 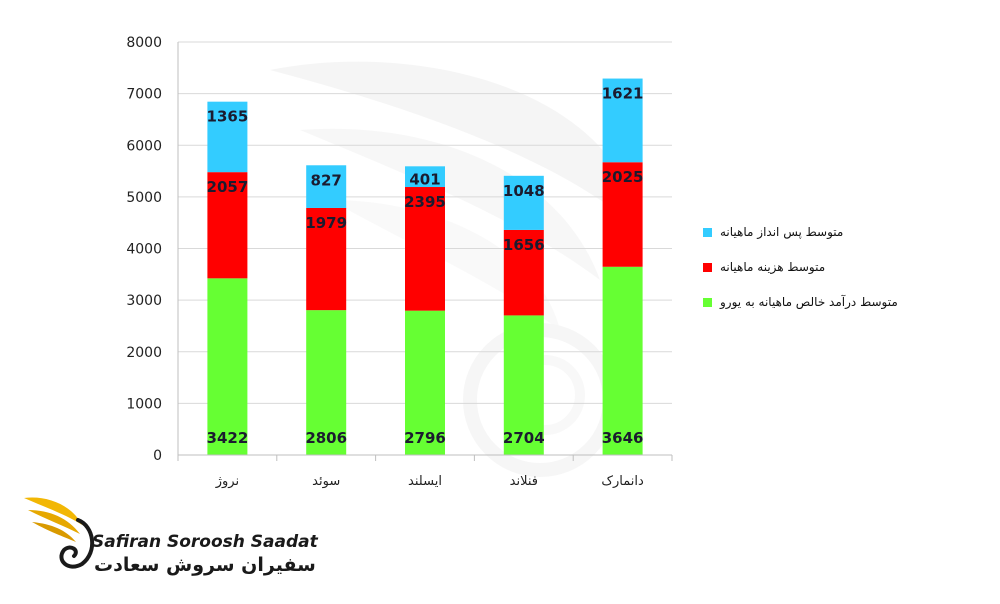 I want to click on data-label: 1048, so click(x=524, y=191).